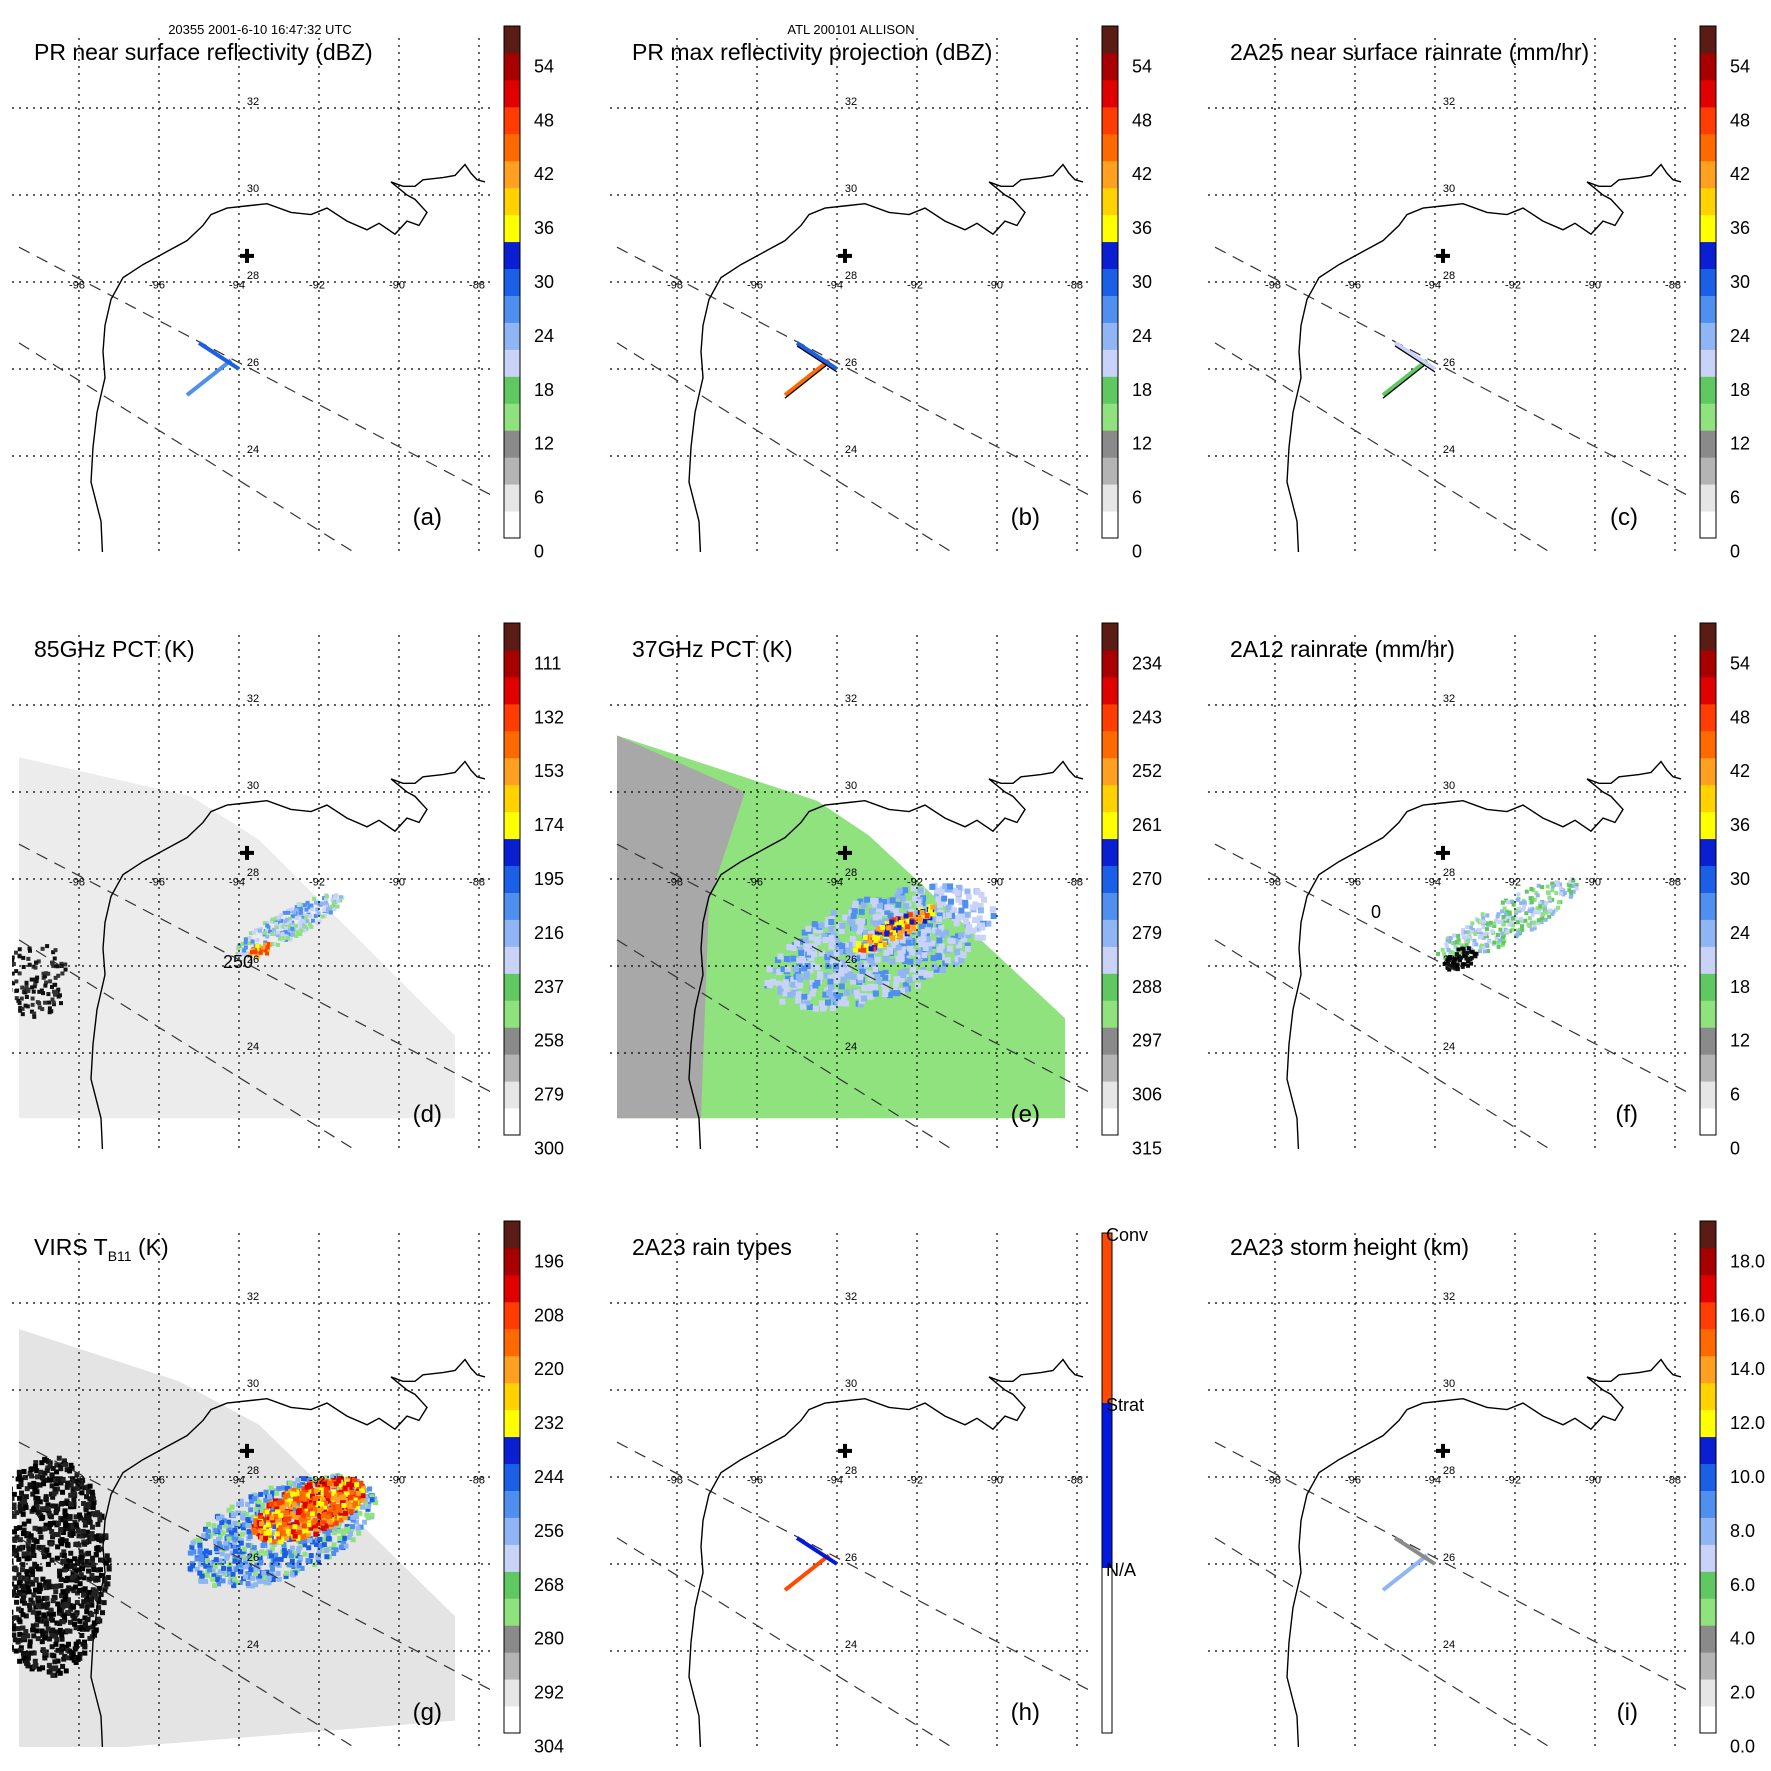 This screenshot has height=1771, width=1771. What do you see at coordinates (851, 1384) in the screenshot?
I see `lat-tick-label: 30` at bounding box center [851, 1384].